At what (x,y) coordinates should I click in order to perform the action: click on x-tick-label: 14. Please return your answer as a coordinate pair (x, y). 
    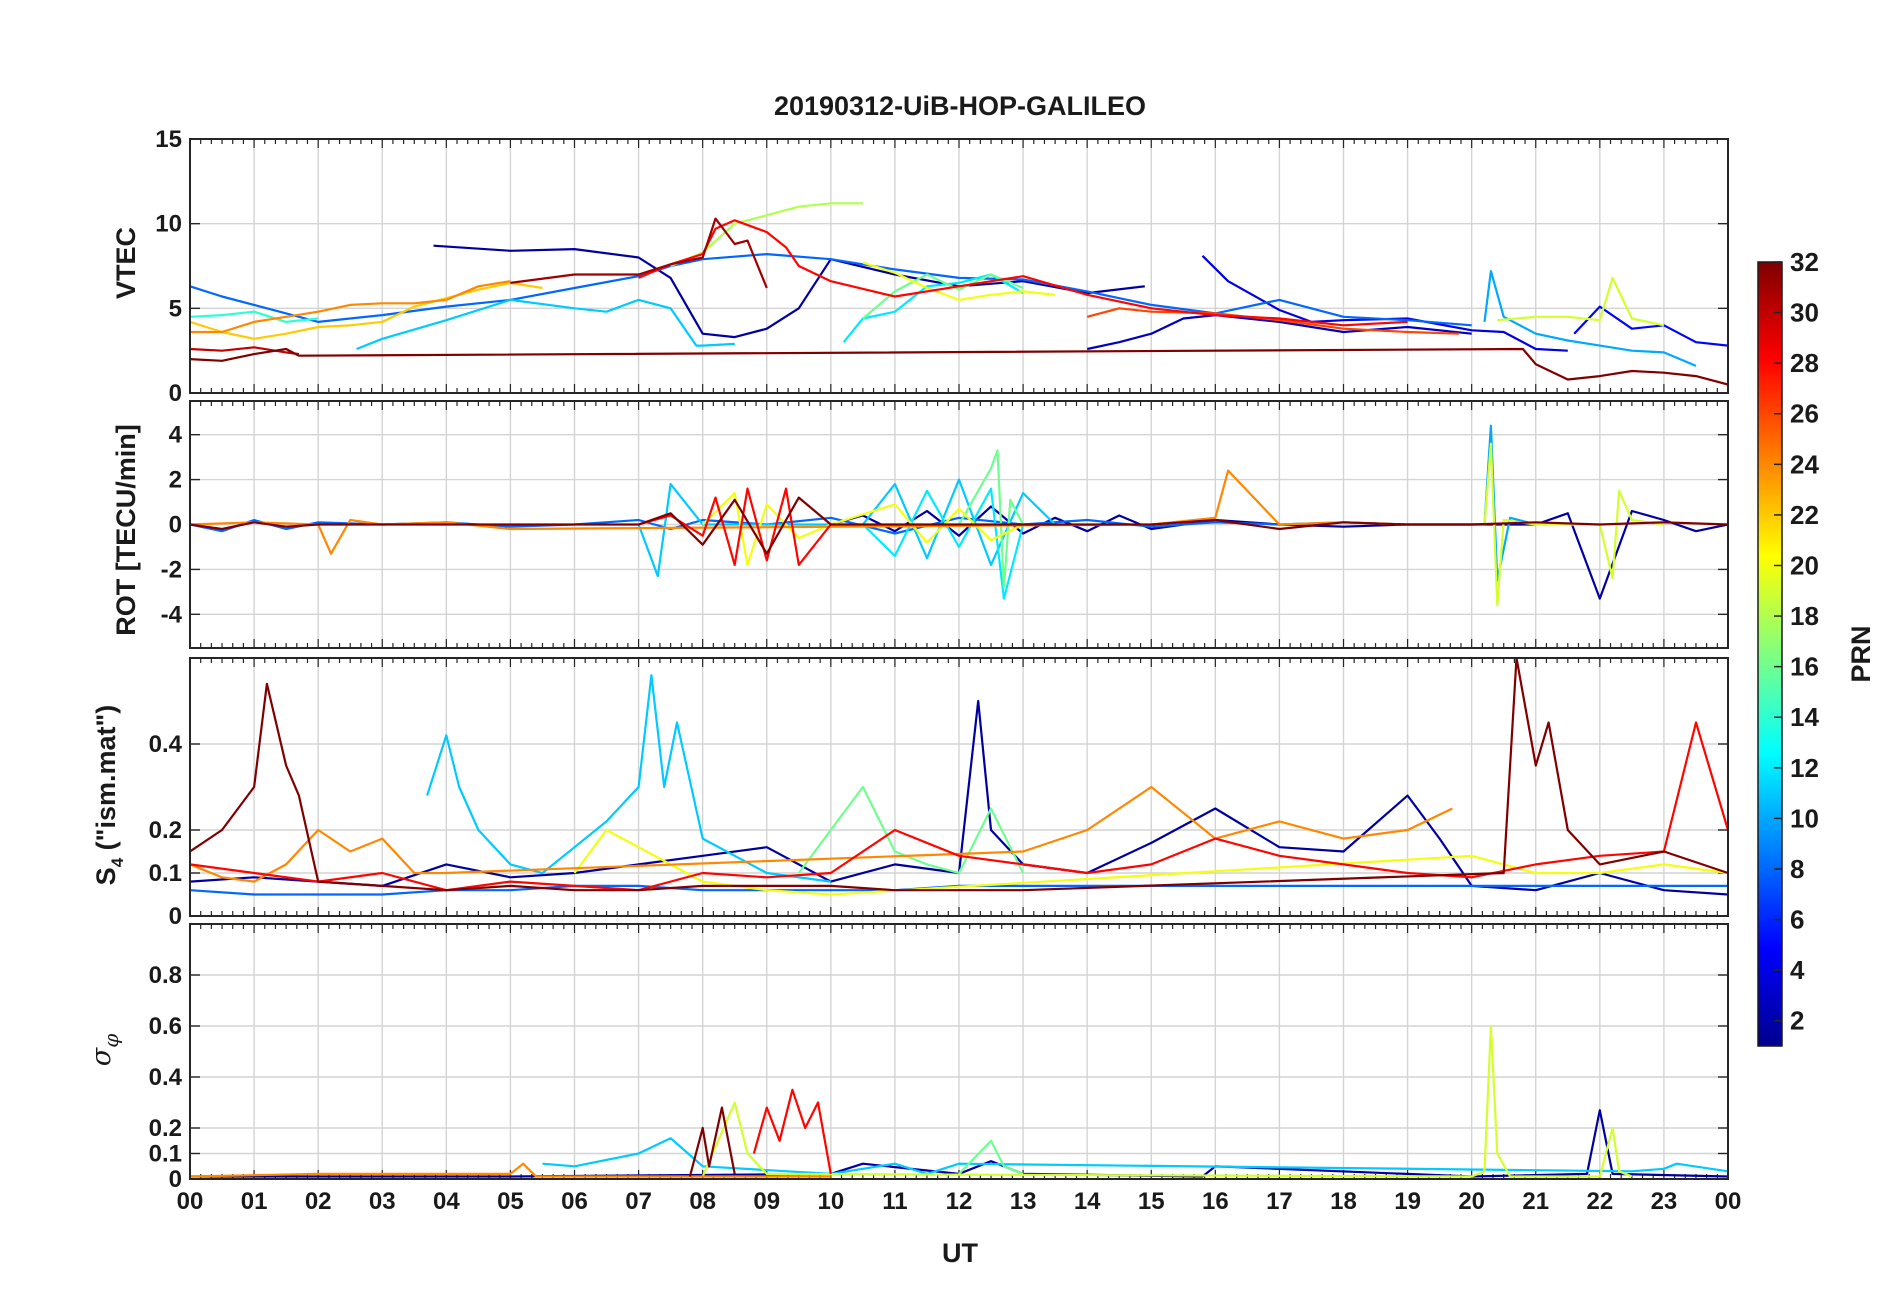
    Looking at the image, I should click on (1087, 1201).